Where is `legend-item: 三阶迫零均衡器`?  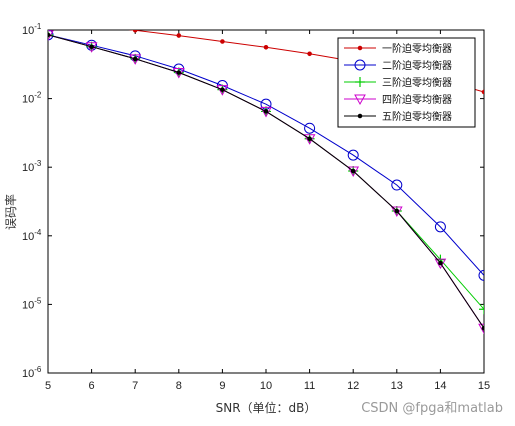 legend-item: 三阶迫零均衡器 is located at coordinates (398, 82).